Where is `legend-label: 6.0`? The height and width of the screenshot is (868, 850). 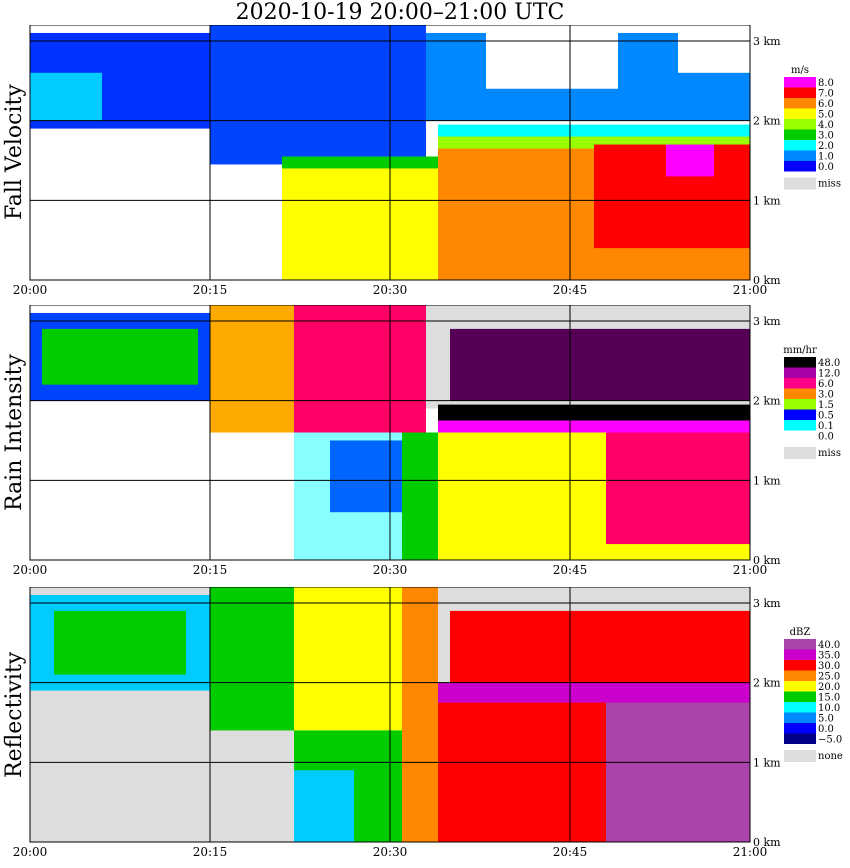 legend-label: 6.0 is located at coordinates (826, 104).